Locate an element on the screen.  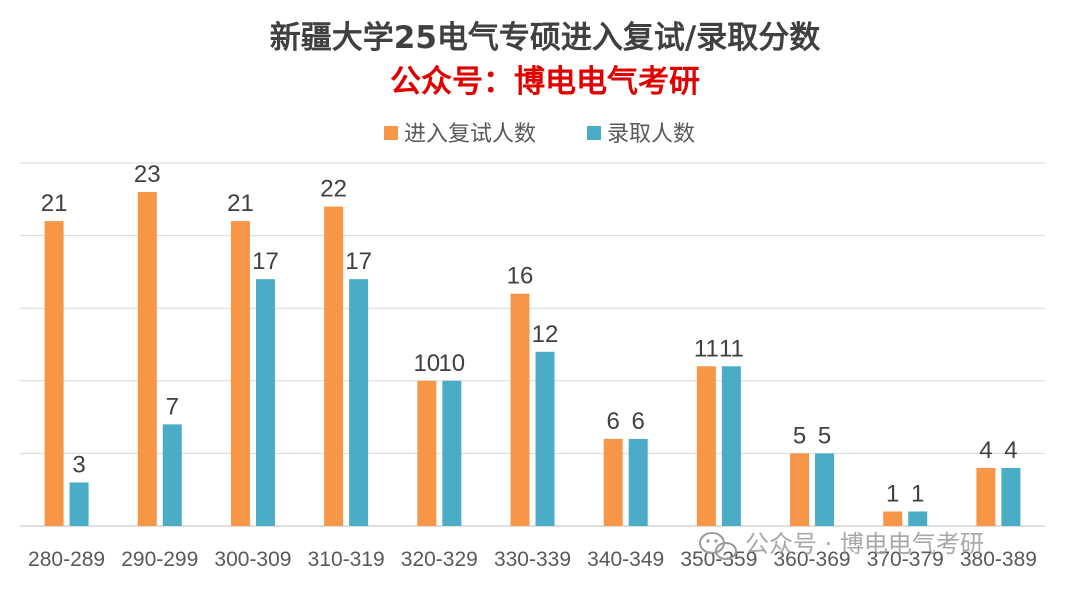
data-label-series-2-290-299: 7 is located at coordinates (172, 406).